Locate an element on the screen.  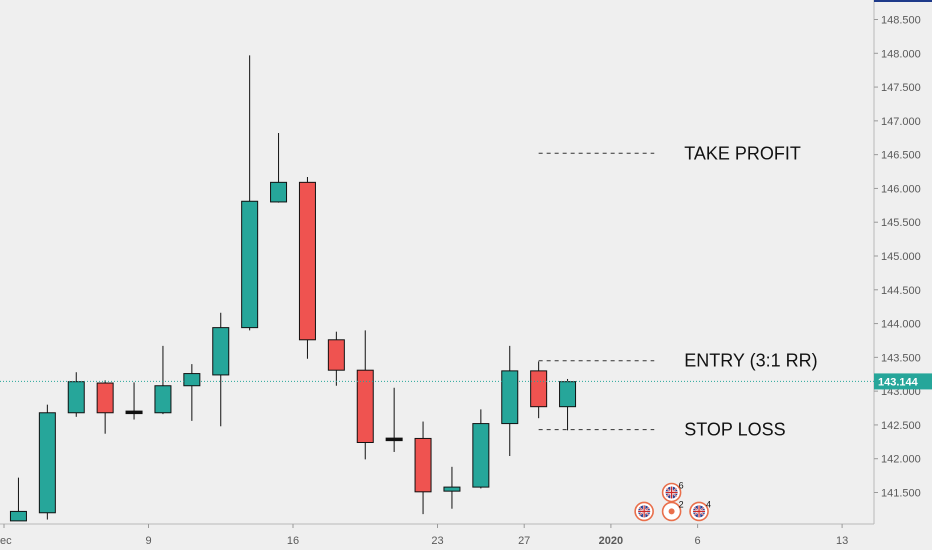
economic-event-marker: 6 is located at coordinates (672, 492).